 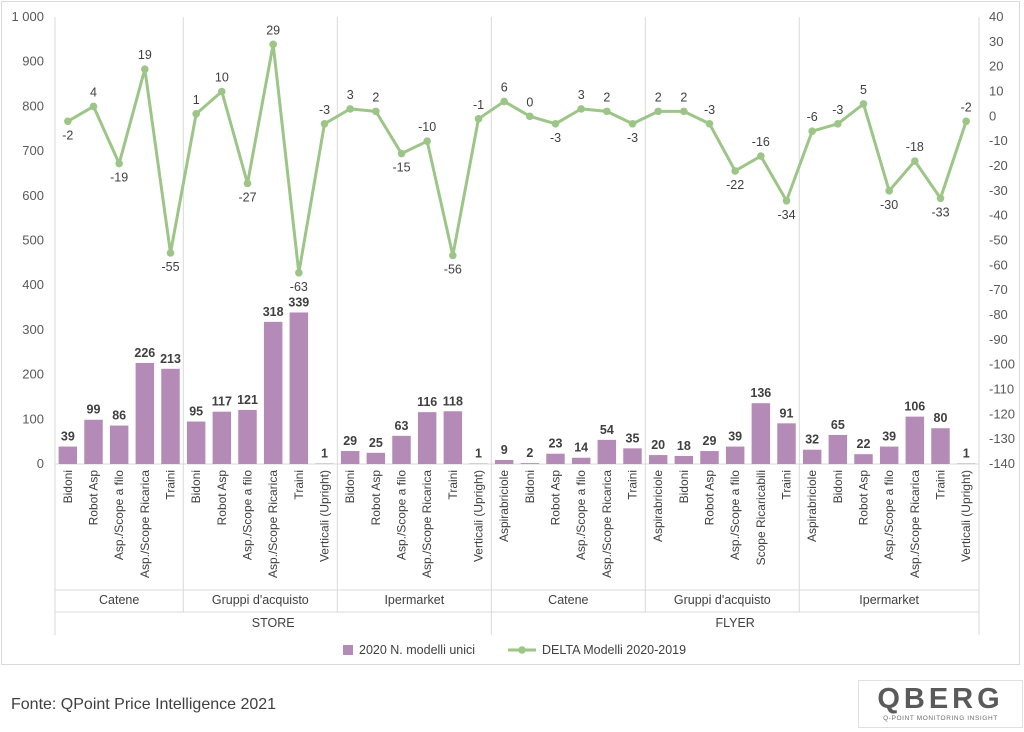 I want to click on line-value-label: -16, so click(x=761, y=142).